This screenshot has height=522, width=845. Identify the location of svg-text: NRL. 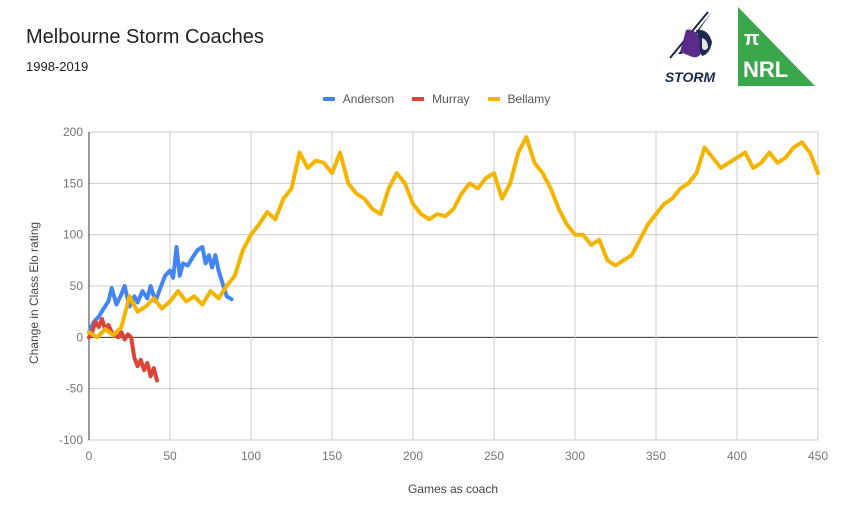
(765, 69).